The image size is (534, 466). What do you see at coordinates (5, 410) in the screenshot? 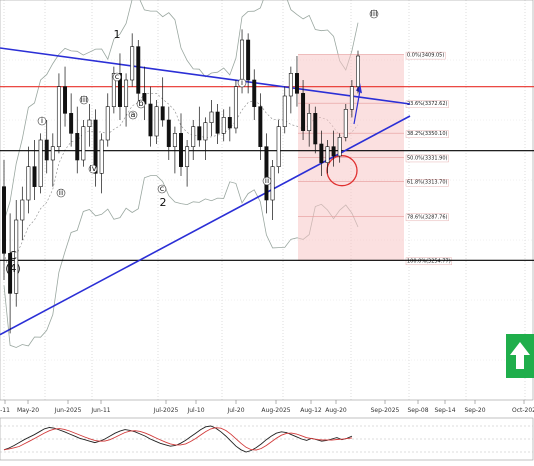
I see `x-tick-label: -11` at bounding box center [5, 410].